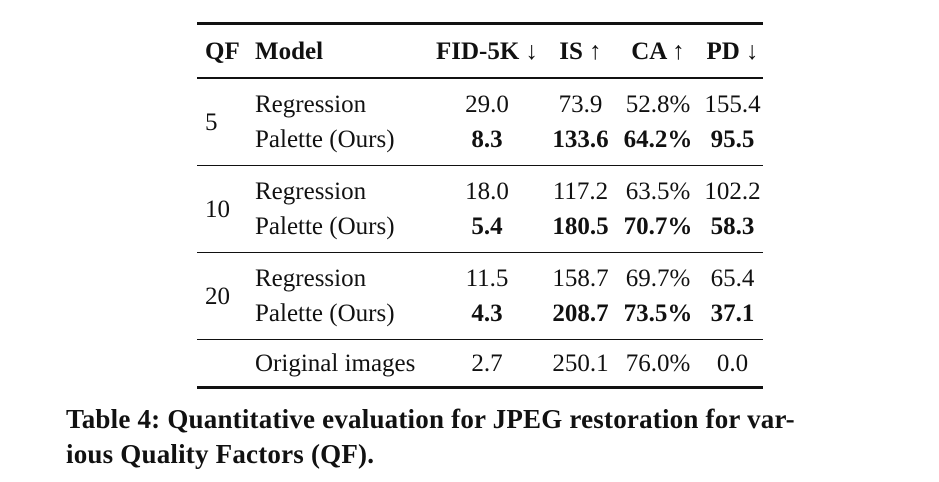 The image size is (939, 482). I want to click on metric-cell-is: 117.2, so click(580, 191).